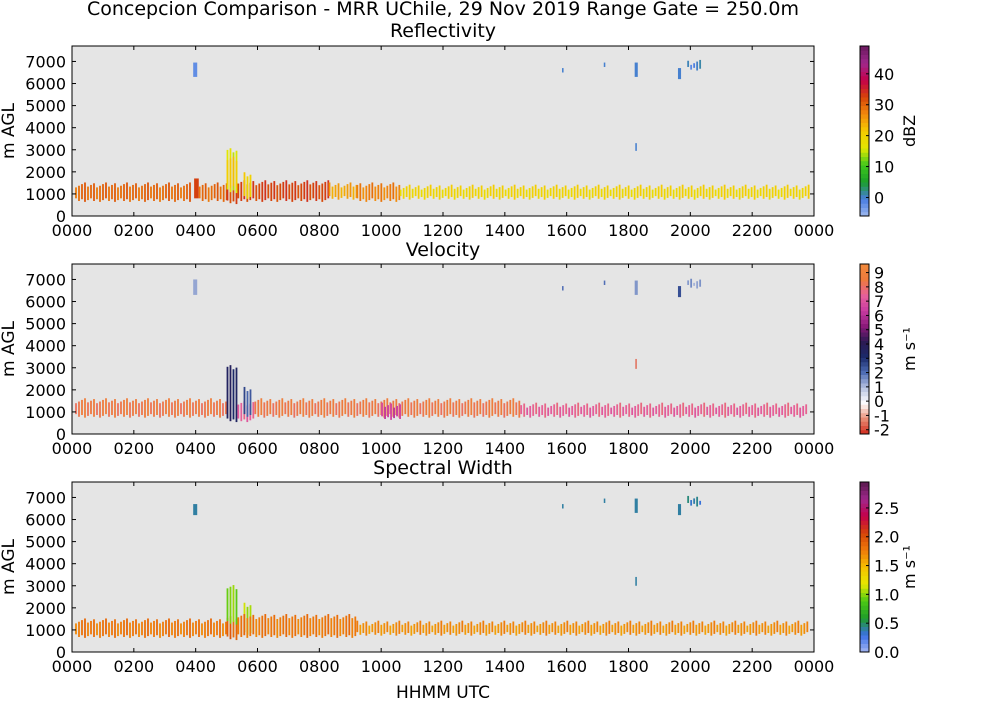  I want to click on colorbar-tick-label: 10, so click(884, 167).